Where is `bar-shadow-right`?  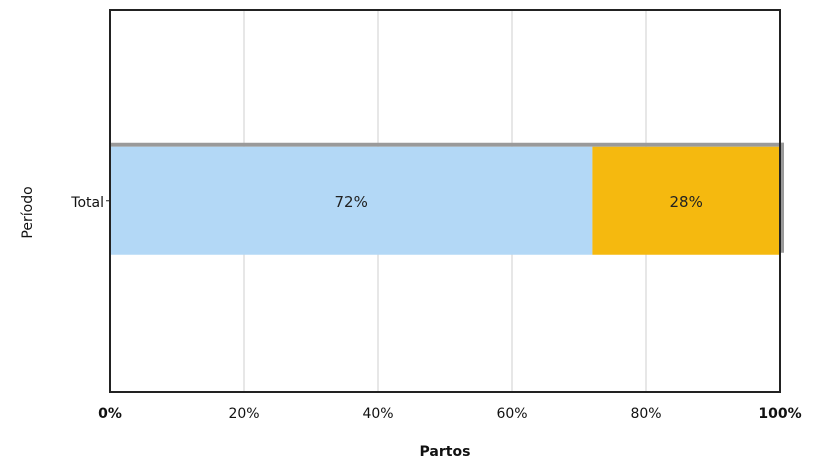
bar-shadow-right is located at coordinates (782, 197).